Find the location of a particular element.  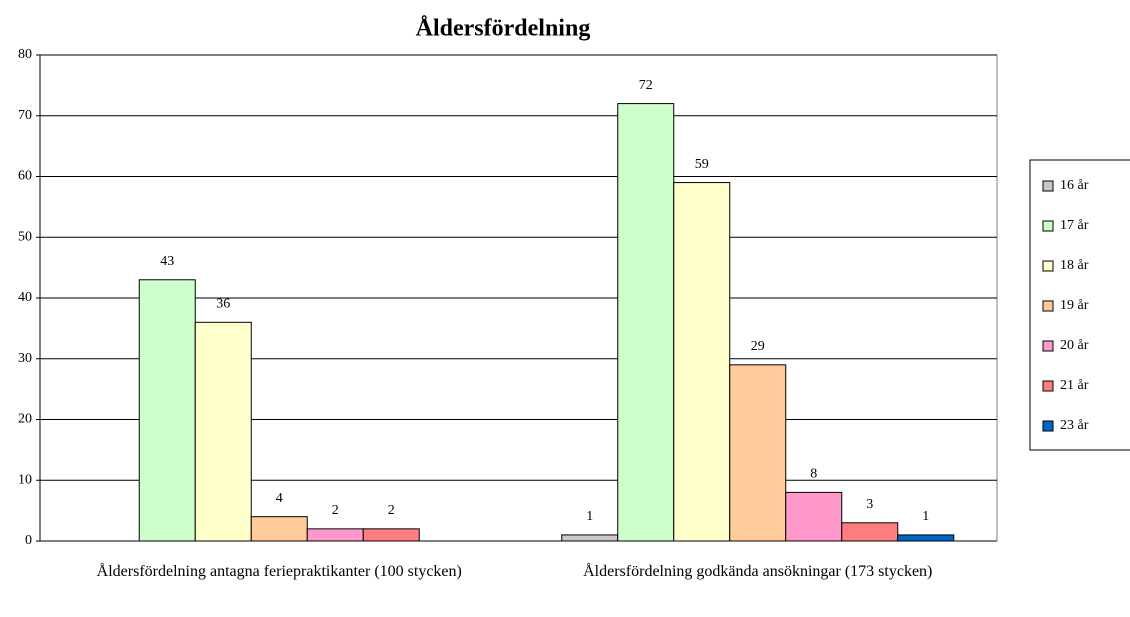

y-tick-label: 60 is located at coordinates (25, 176).